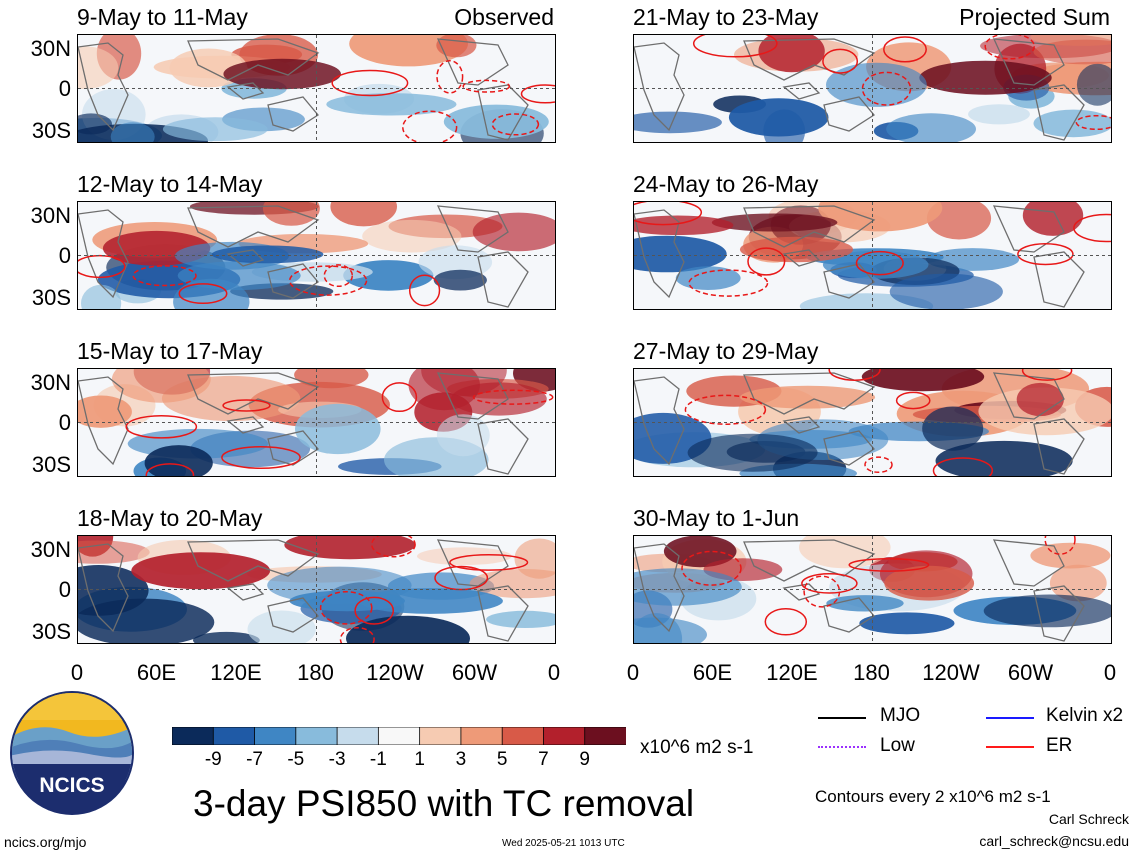 The width and height of the screenshot is (1135, 856). I want to click on panel-title: 24-May to 26-May, so click(726, 184).